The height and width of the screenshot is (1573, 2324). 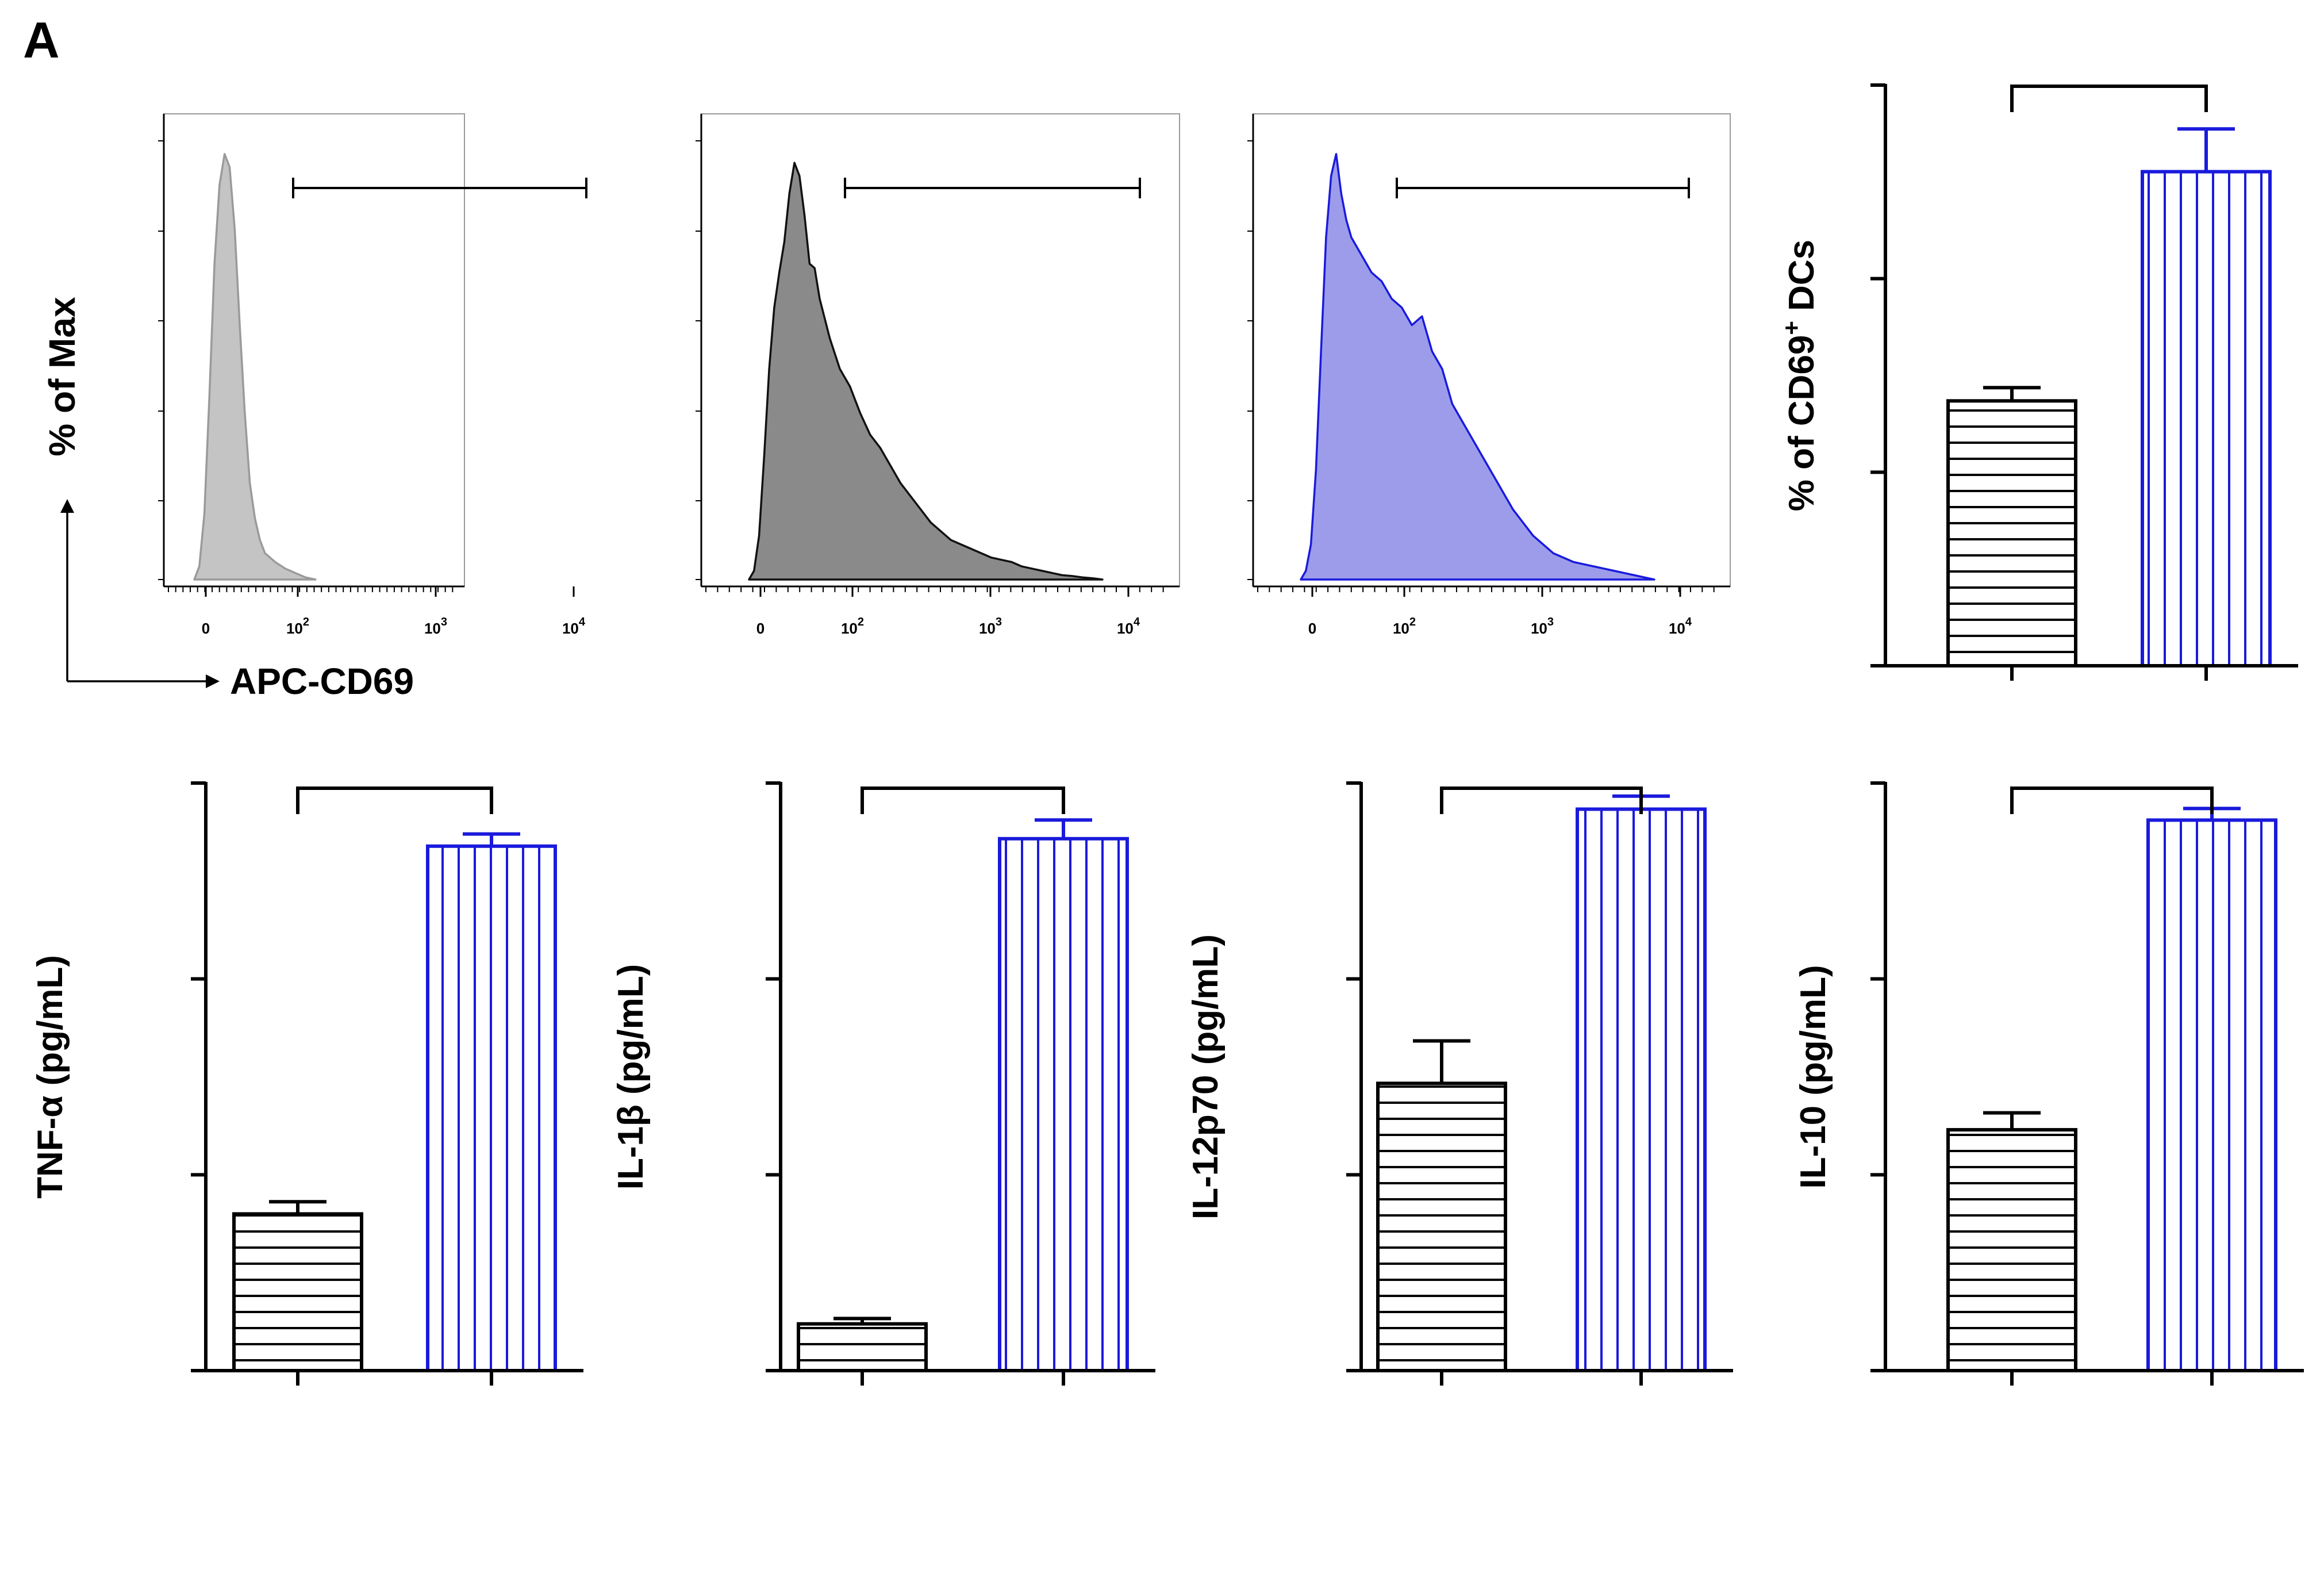 I want to click on panel-letter-a: A, so click(x=41, y=39).